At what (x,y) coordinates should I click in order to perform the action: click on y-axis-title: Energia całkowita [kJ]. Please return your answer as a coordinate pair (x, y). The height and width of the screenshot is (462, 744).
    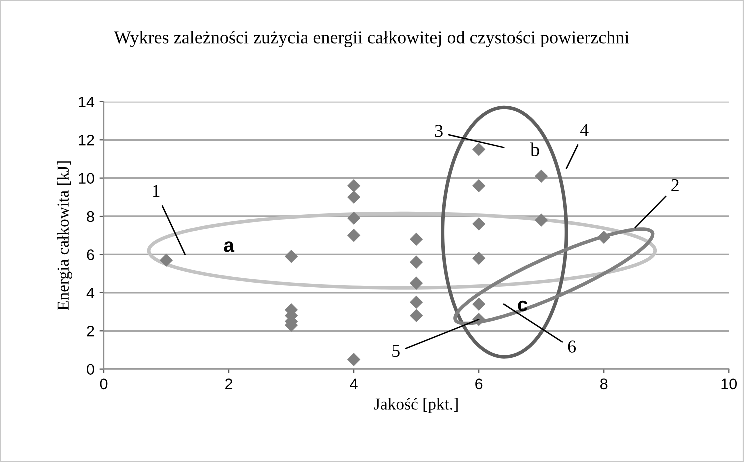
    Looking at the image, I should click on (64, 236).